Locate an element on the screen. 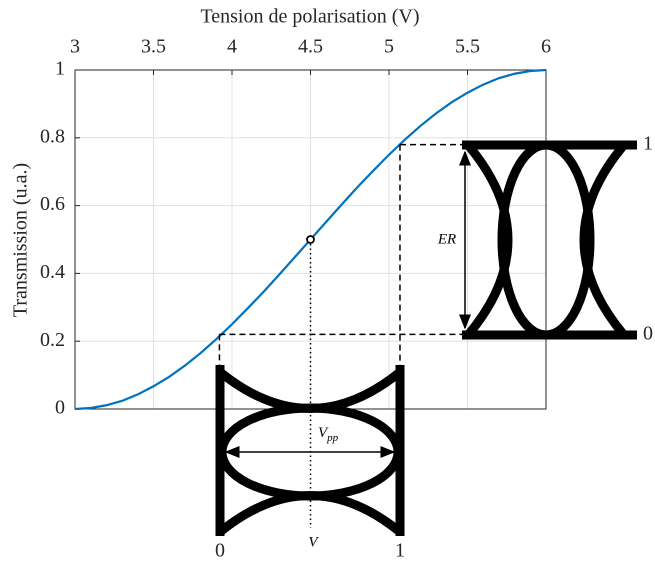  y-tick-label: 0.4 is located at coordinates (52, 272).